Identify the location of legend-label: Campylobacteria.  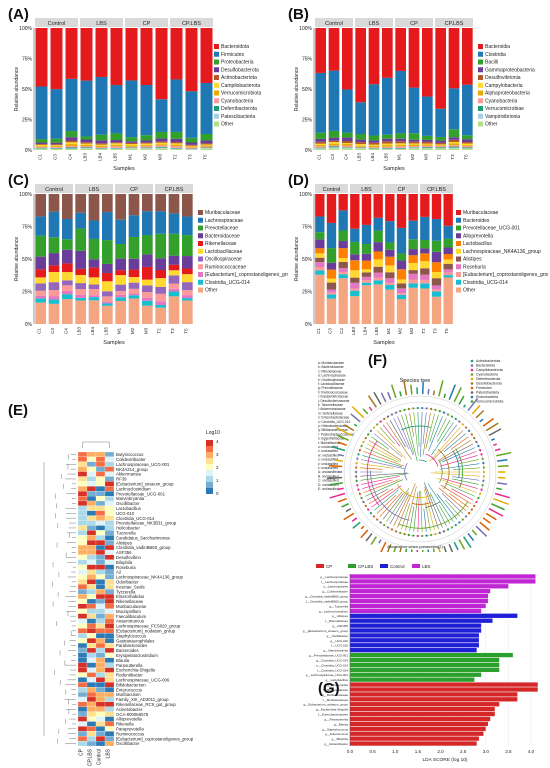
(504, 86).